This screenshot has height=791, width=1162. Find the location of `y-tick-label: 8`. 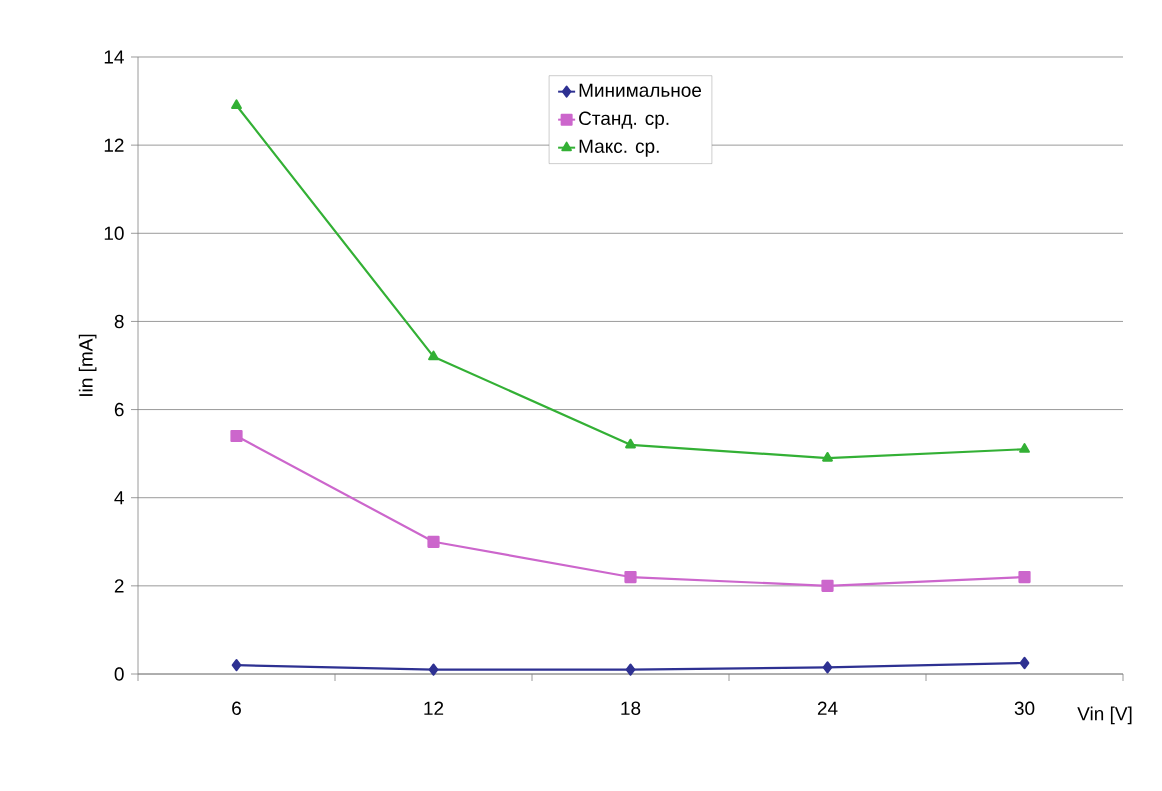

y-tick-label: 8 is located at coordinates (119, 321).